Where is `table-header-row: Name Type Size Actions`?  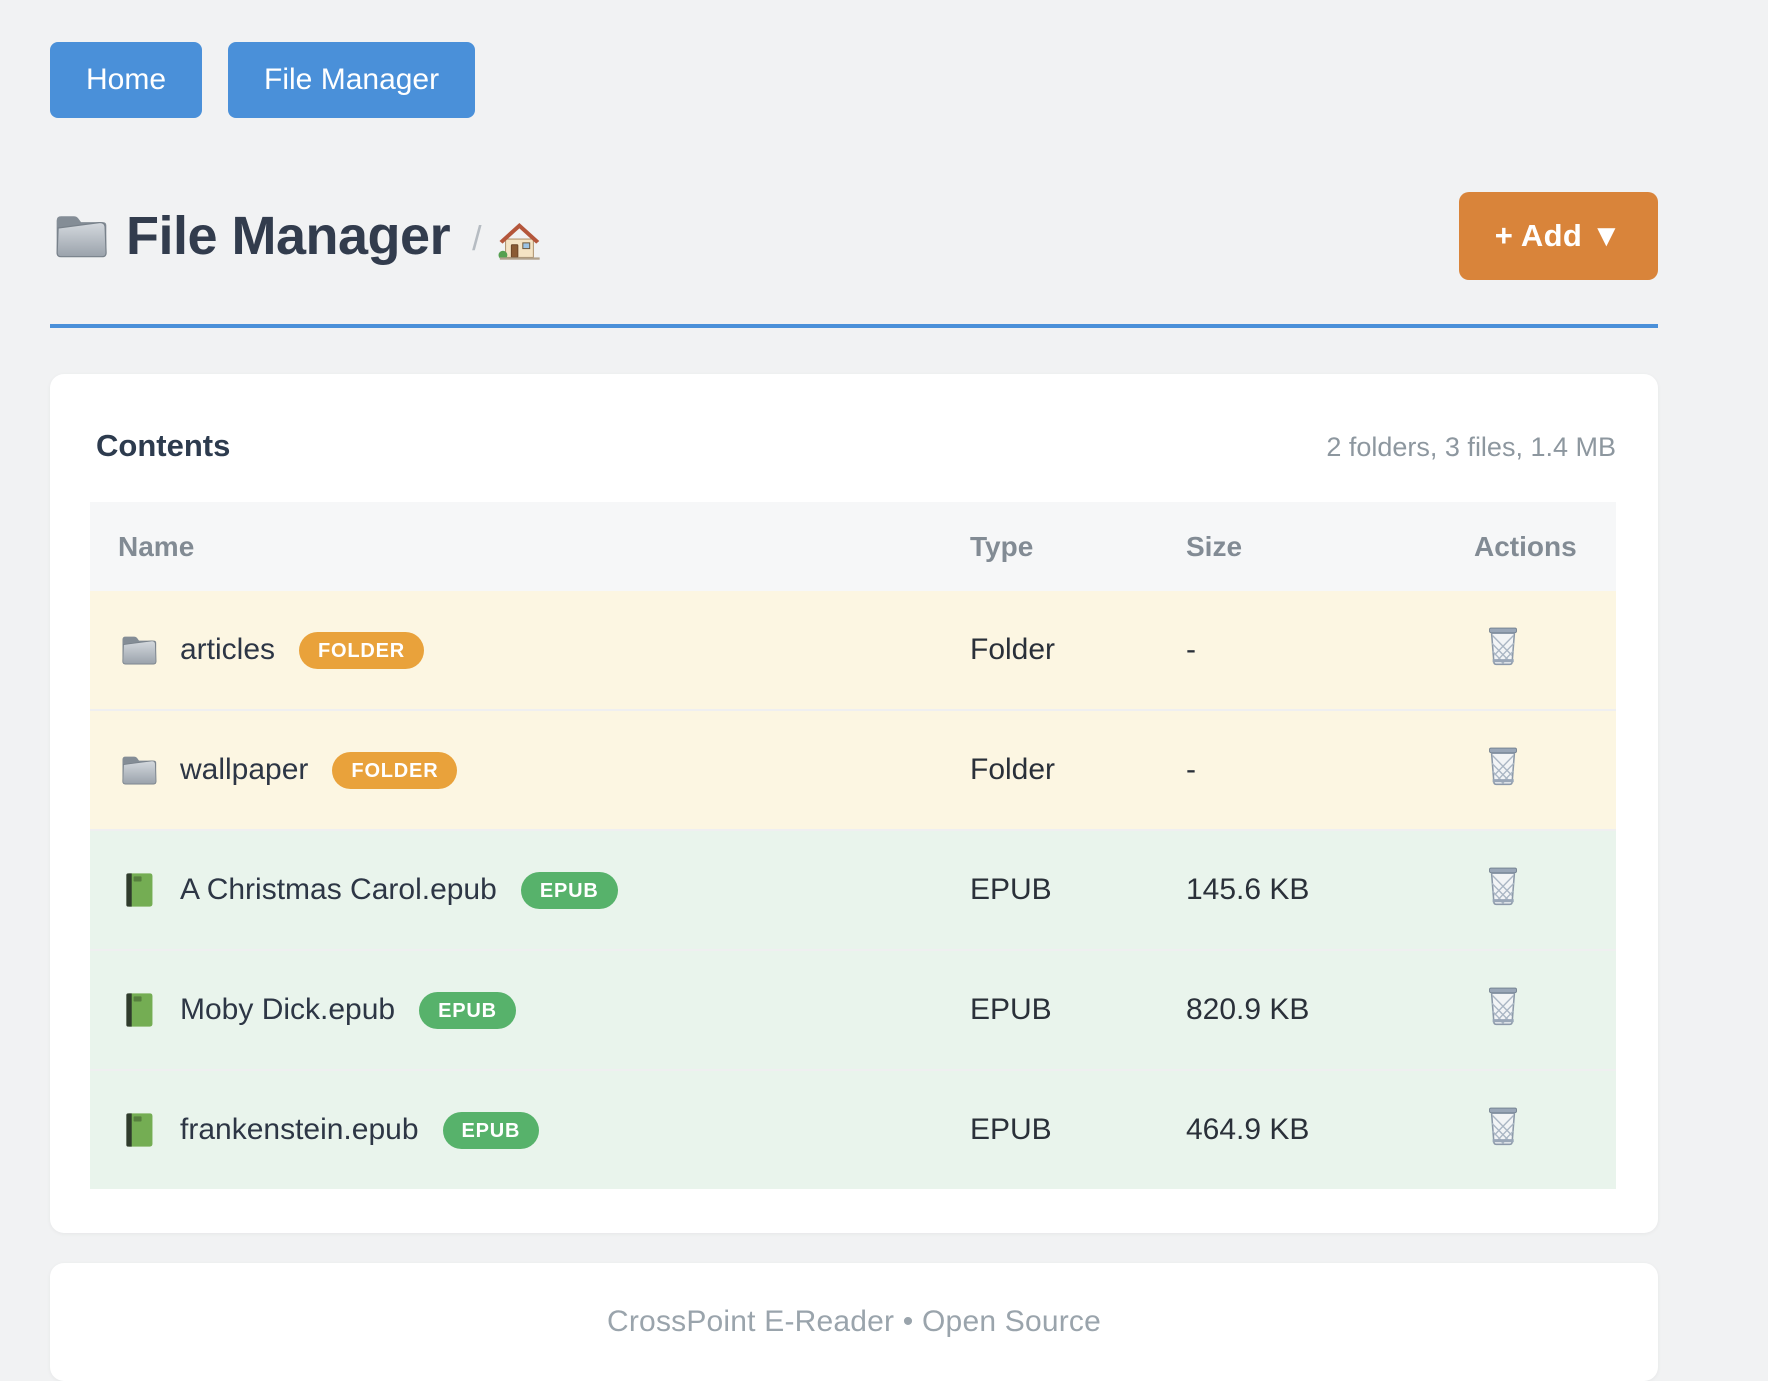 table-header-row: Name Type Size Actions is located at coordinates (853, 546).